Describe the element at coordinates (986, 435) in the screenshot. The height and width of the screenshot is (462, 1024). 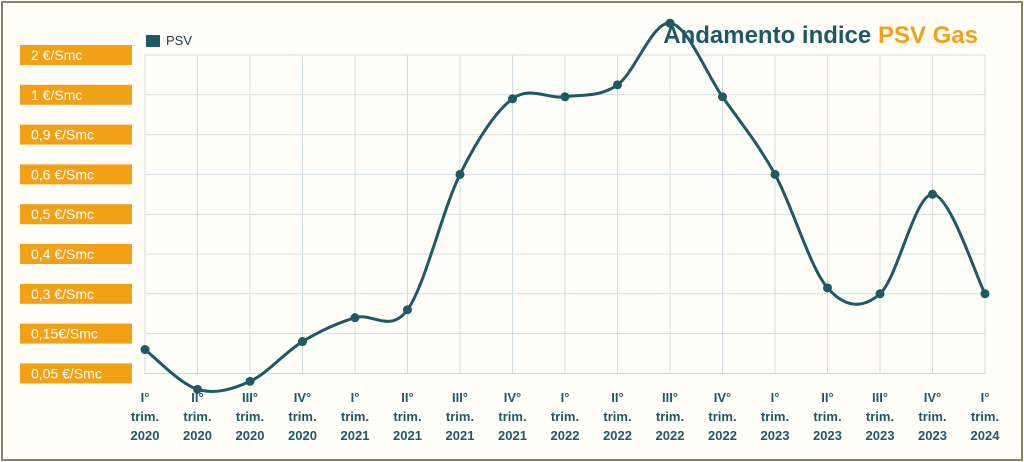
I see `x-tick-label: 2024` at that location.